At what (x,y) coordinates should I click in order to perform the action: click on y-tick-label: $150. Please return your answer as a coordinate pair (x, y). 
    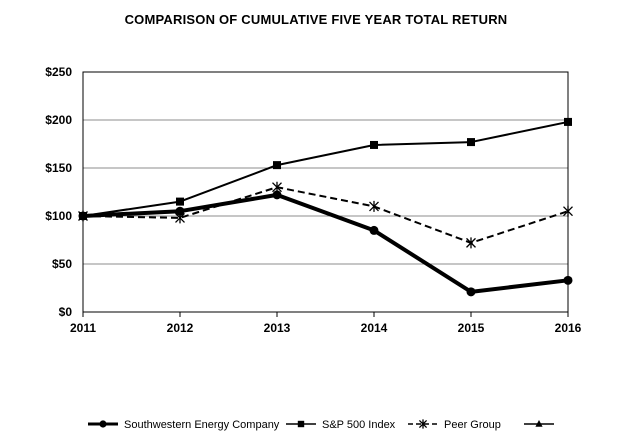
    Looking at the image, I should click on (58, 168).